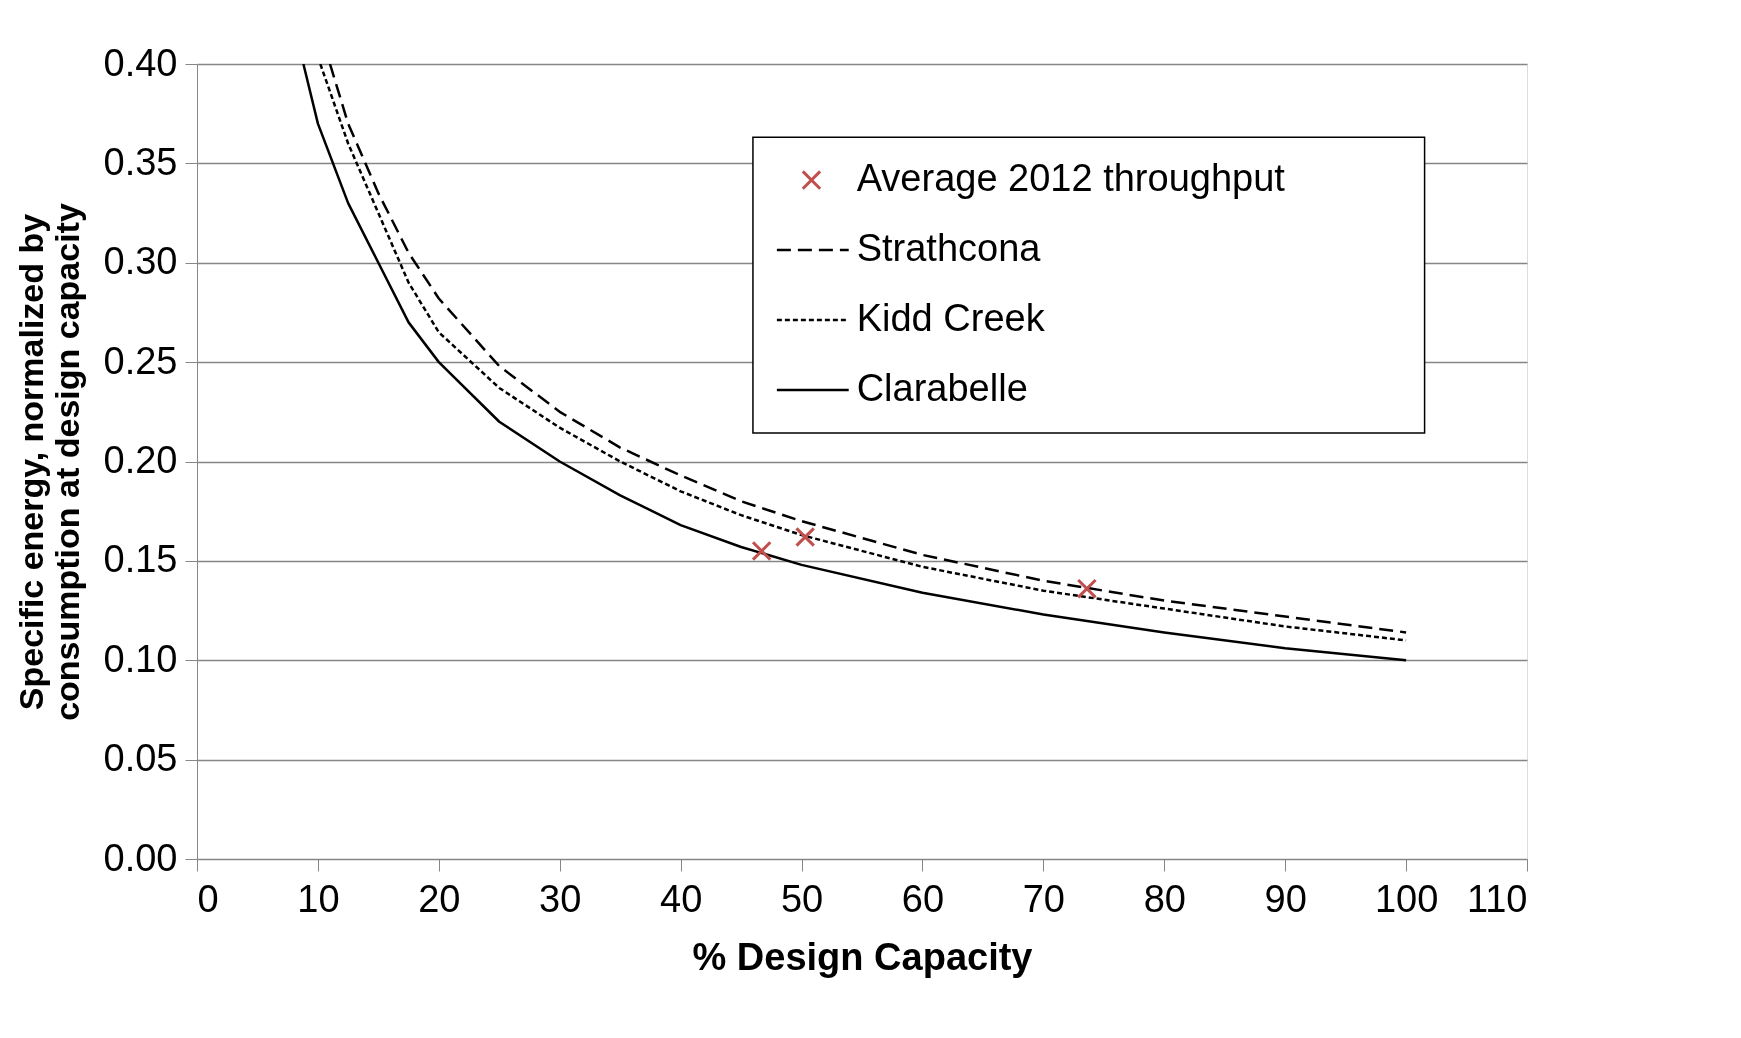 Image resolution: width=1741 pixels, height=1038 pixels. What do you see at coordinates (439, 898) in the screenshot?
I see `x-tick-label: 20` at bounding box center [439, 898].